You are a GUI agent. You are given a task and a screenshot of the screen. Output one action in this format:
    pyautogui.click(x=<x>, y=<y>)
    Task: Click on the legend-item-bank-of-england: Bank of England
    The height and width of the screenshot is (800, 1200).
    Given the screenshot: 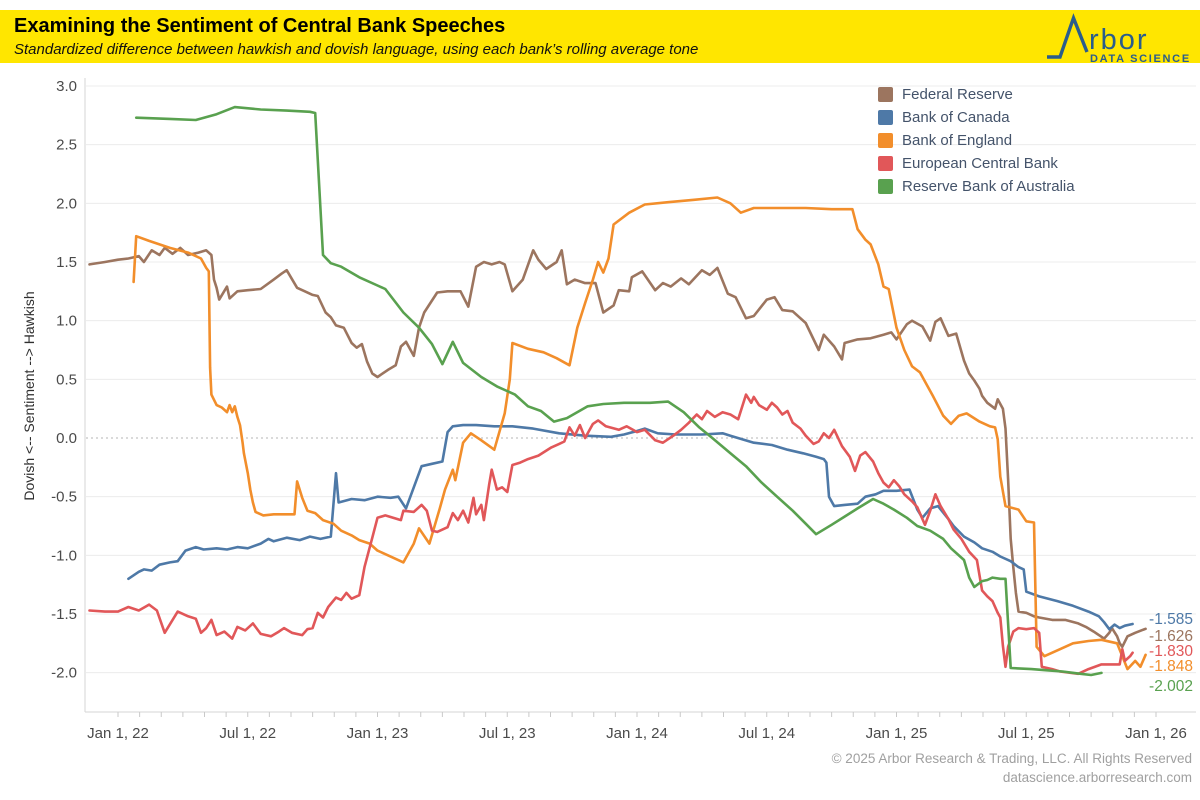 What is the action you would take?
    pyautogui.click(x=976, y=140)
    